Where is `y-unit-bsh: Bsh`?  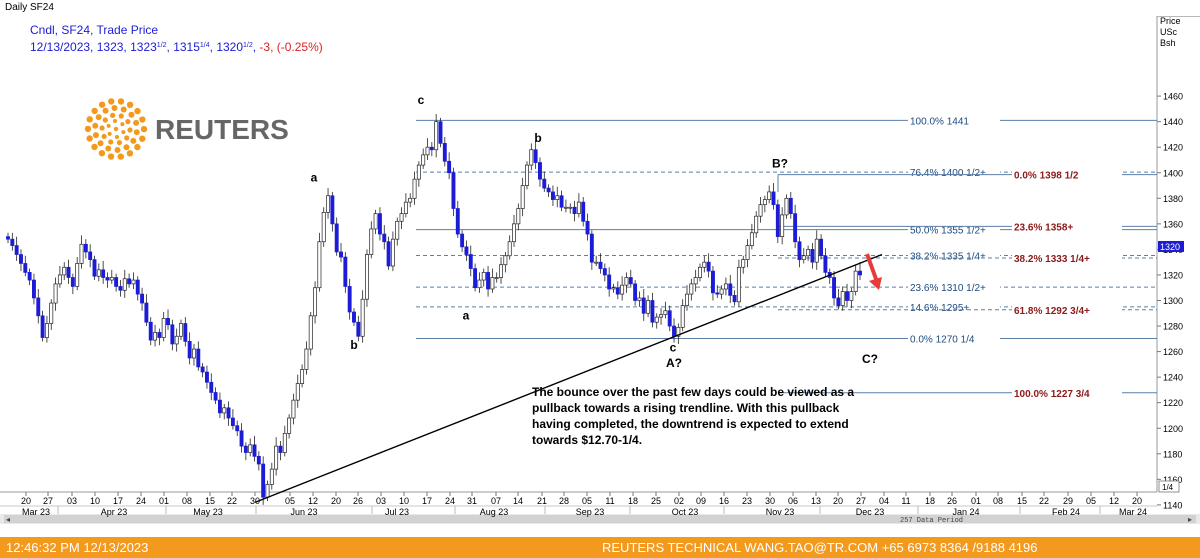 y-unit-bsh: Bsh is located at coordinates (1168, 43).